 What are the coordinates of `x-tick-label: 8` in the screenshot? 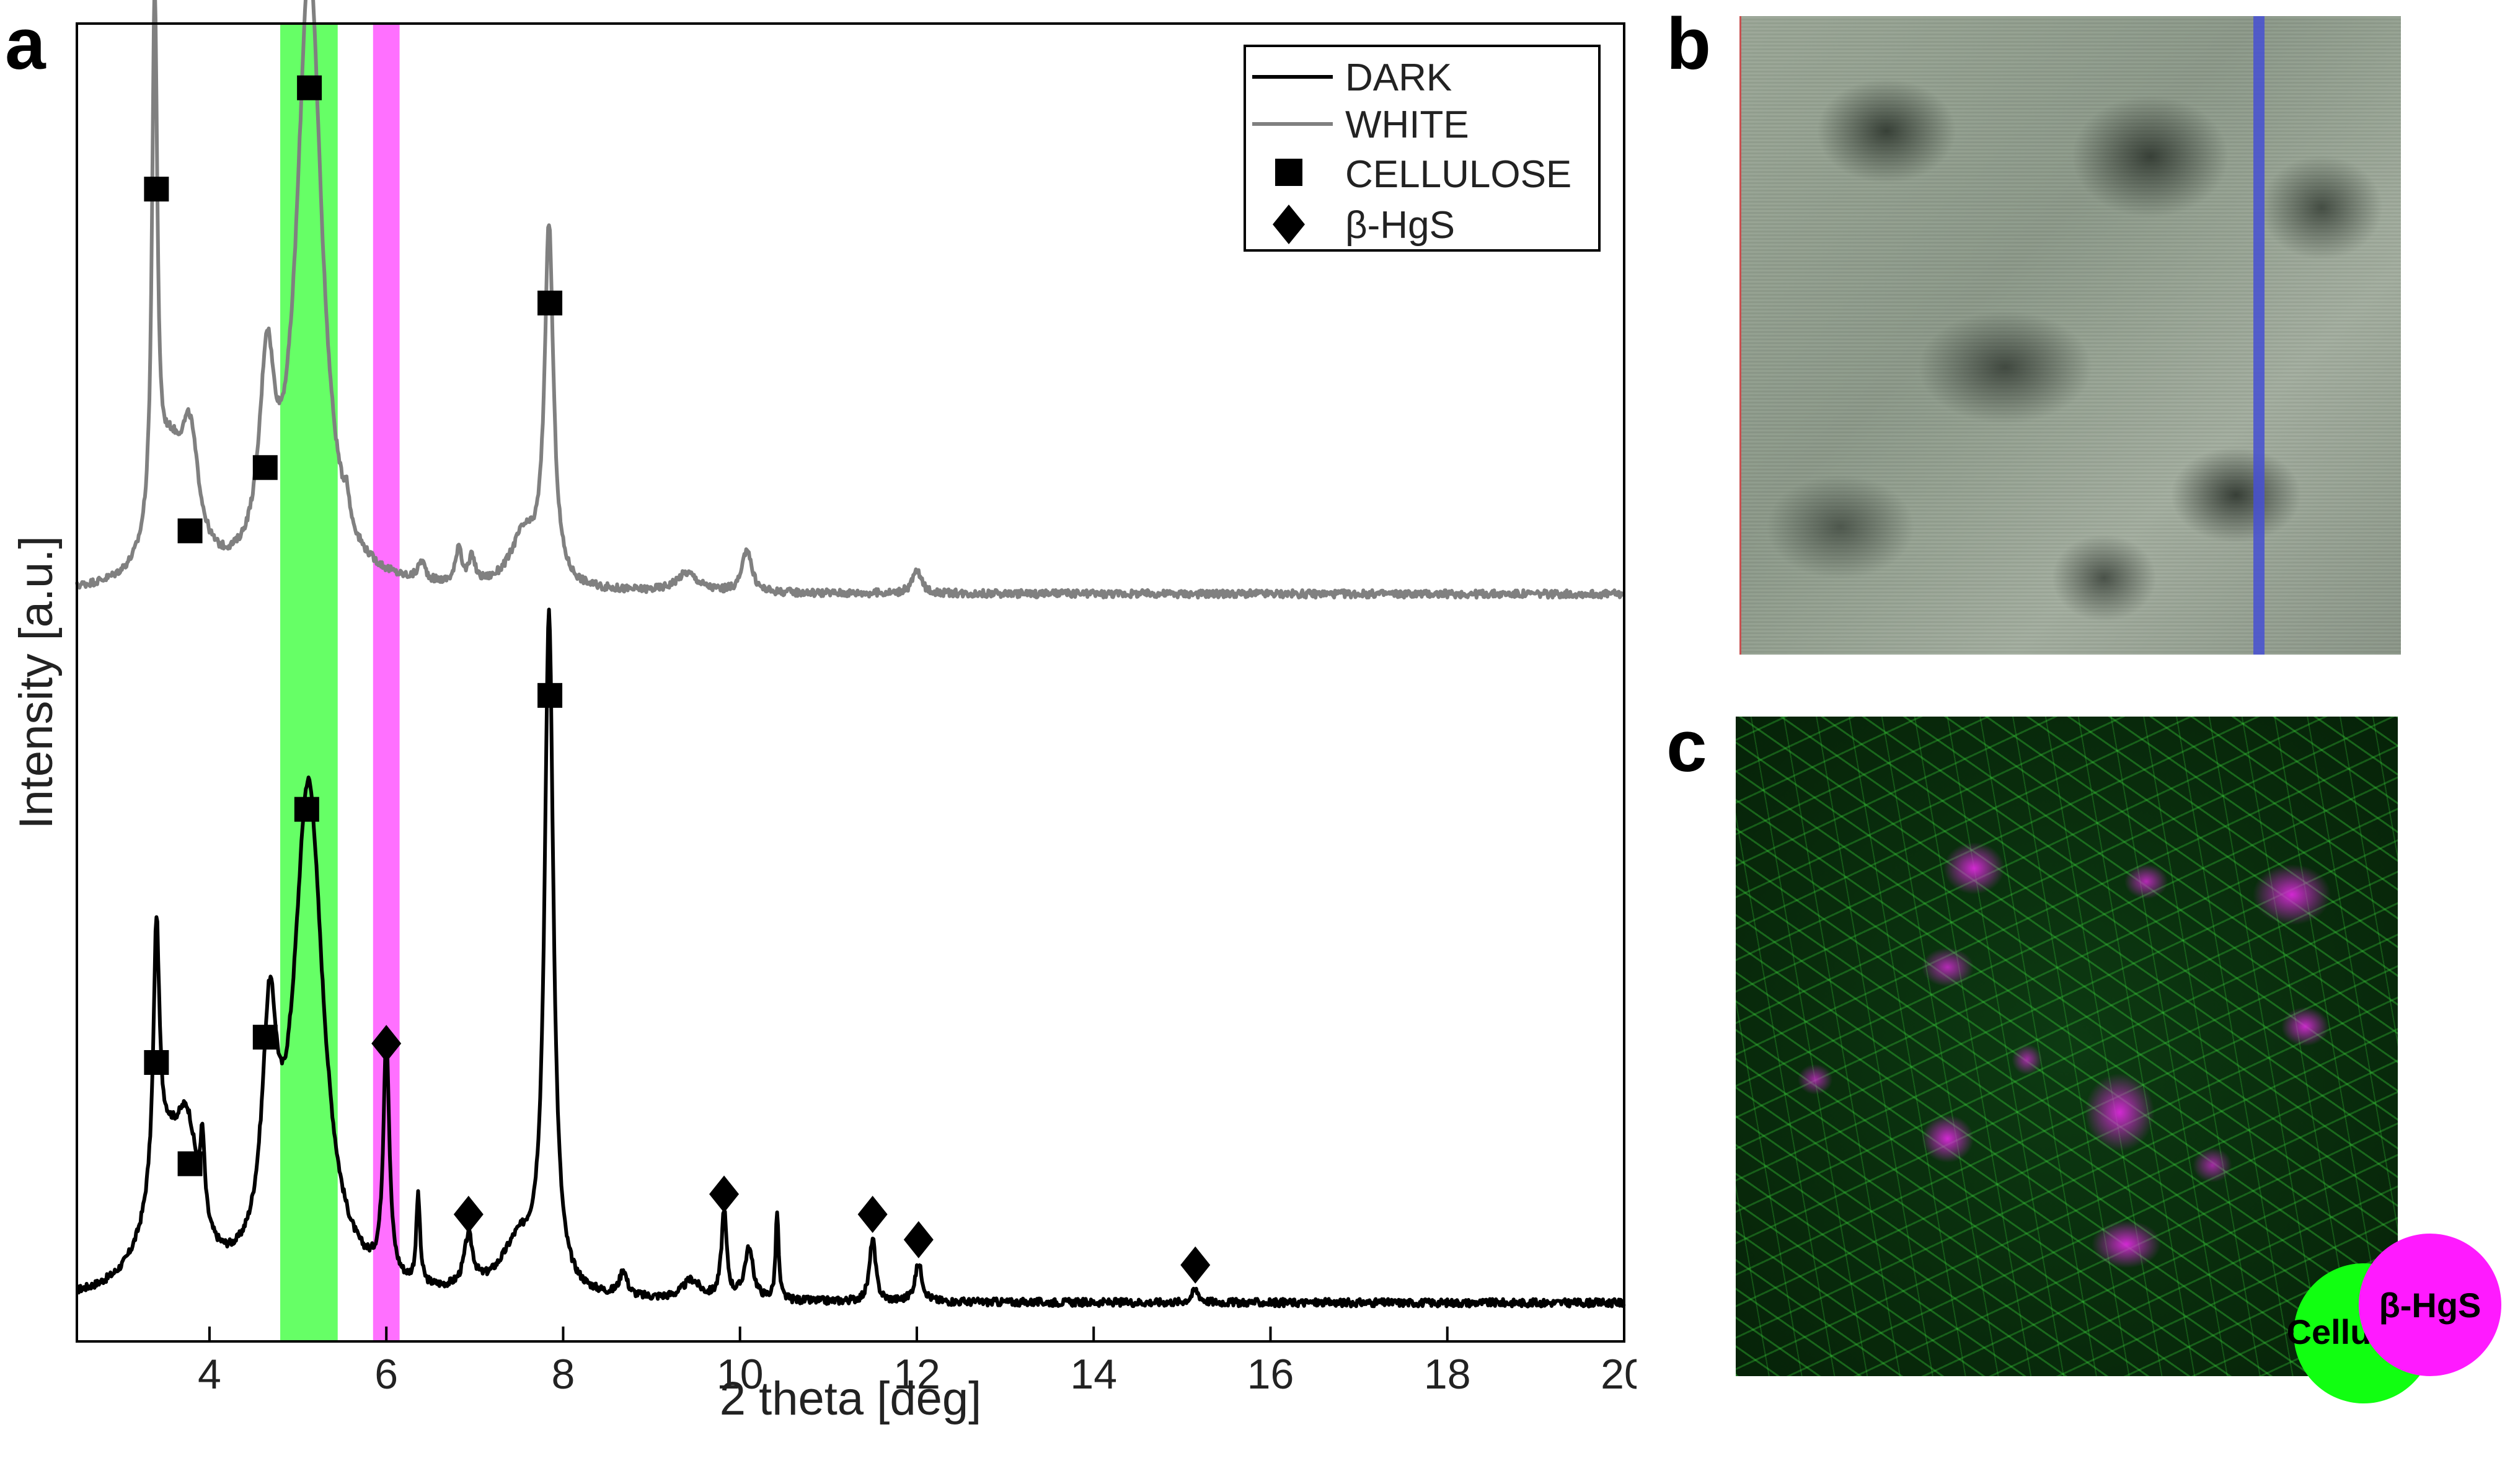 It's located at (563, 1374).